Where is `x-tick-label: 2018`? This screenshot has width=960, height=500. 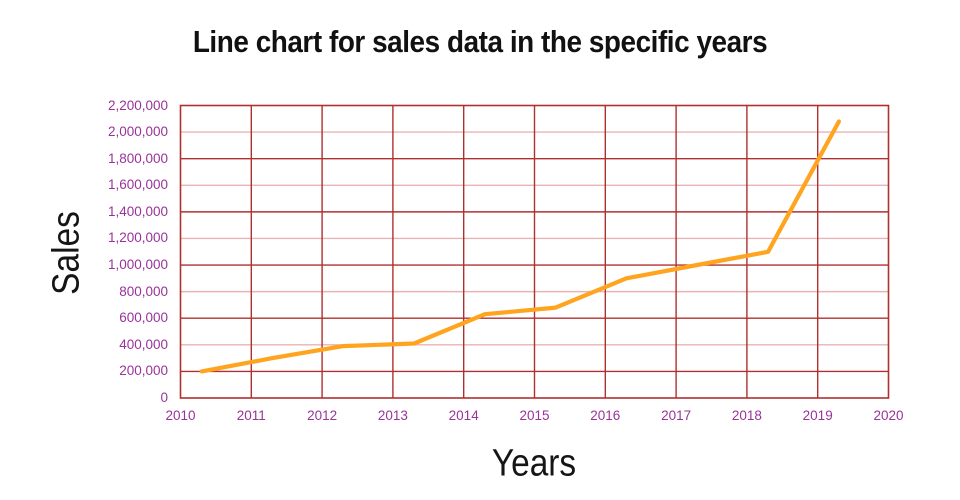 x-tick-label: 2018 is located at coordinates (746, 415).